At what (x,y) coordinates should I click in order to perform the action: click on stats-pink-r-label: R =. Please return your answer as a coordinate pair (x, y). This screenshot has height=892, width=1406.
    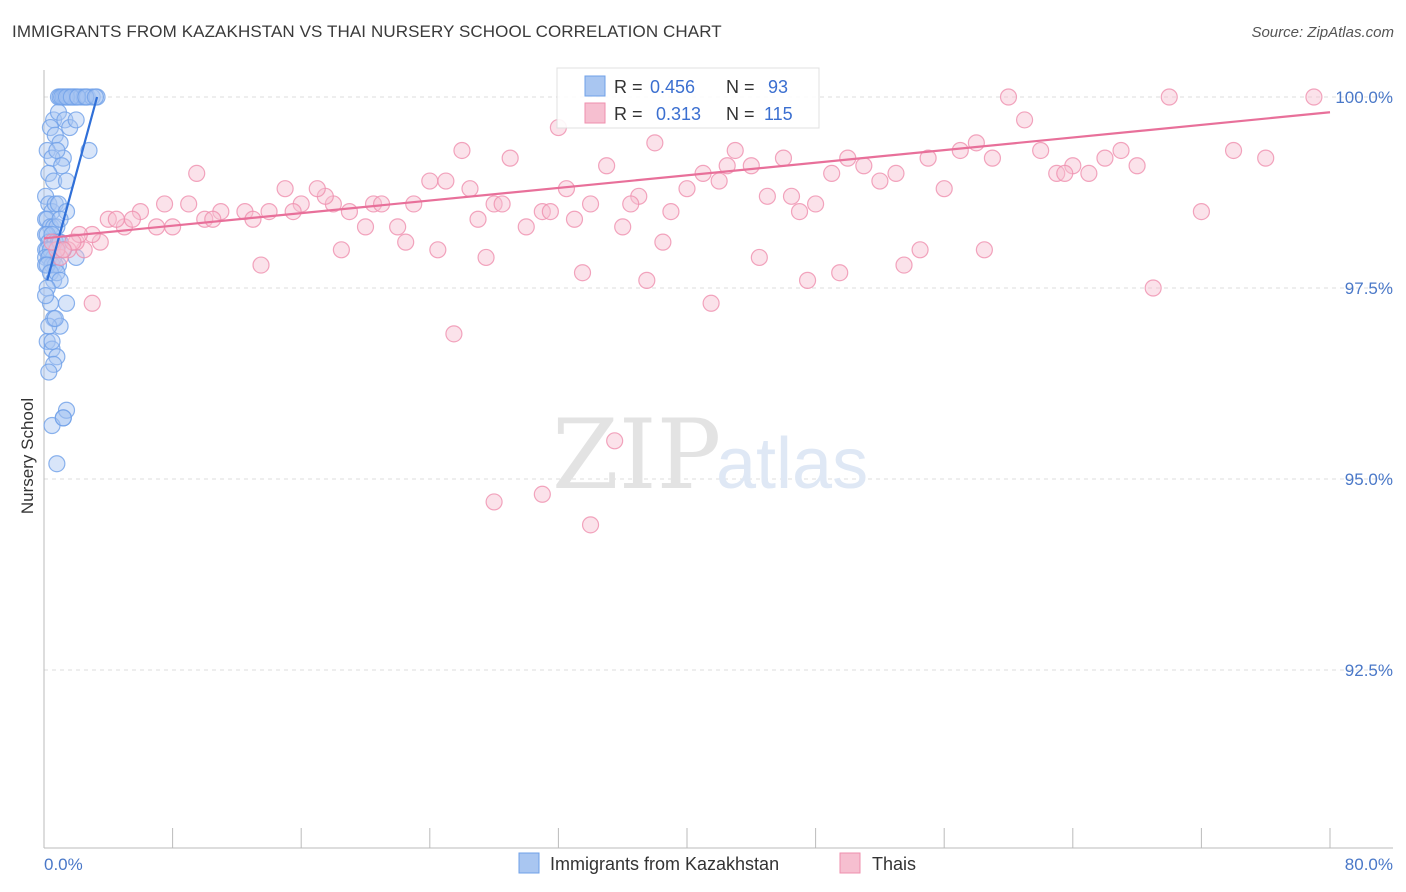
    Looking at the image, I should click on (628, 114).